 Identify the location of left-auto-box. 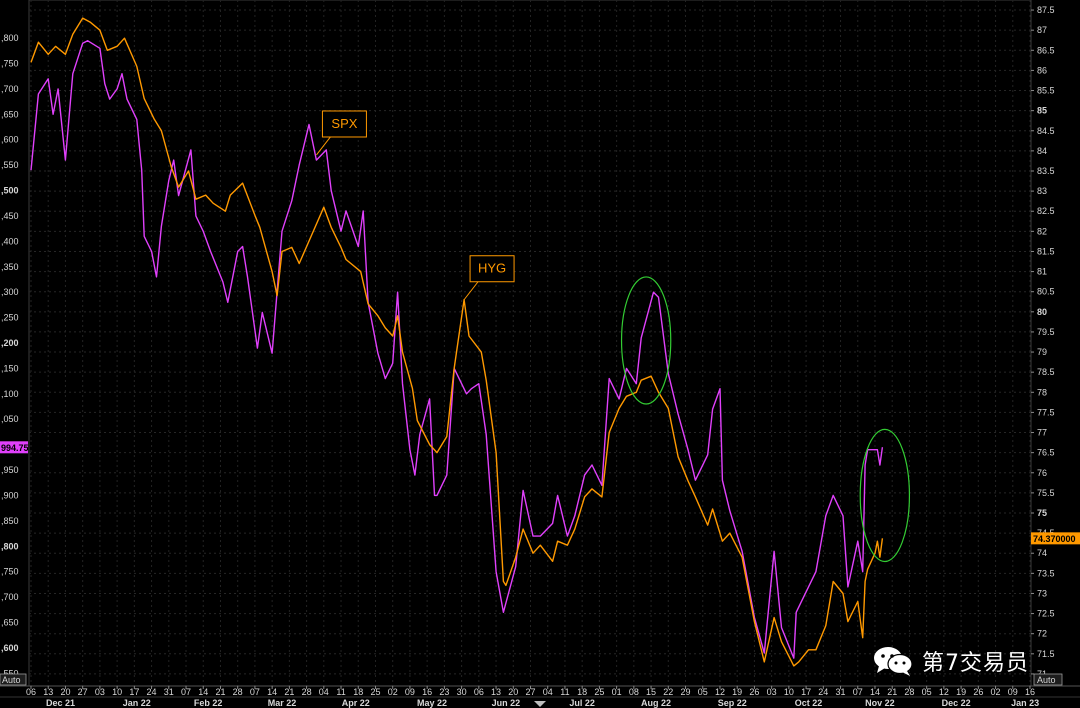
(13, 679).